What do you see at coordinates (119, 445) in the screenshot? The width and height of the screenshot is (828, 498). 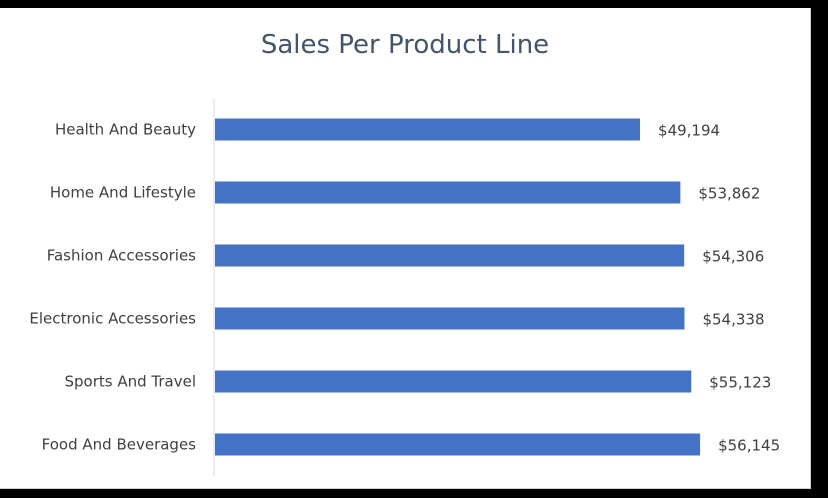 I see `category-label: Food And Beverages` at bounding box center [119, 445].